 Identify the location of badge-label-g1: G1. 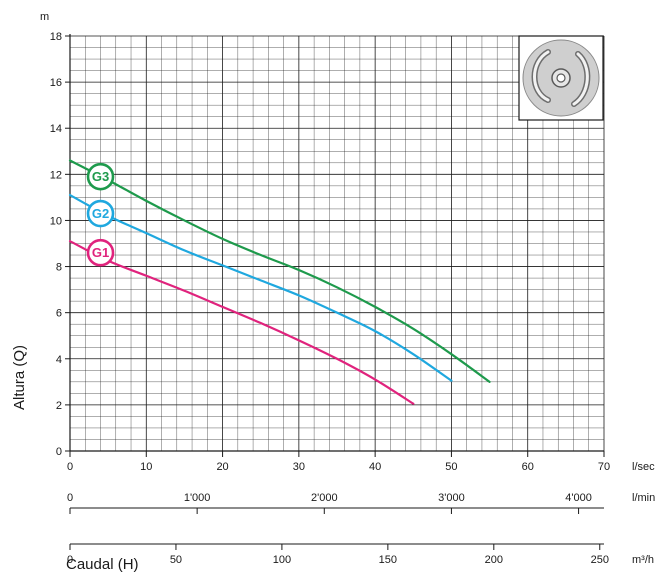
(100, 252).